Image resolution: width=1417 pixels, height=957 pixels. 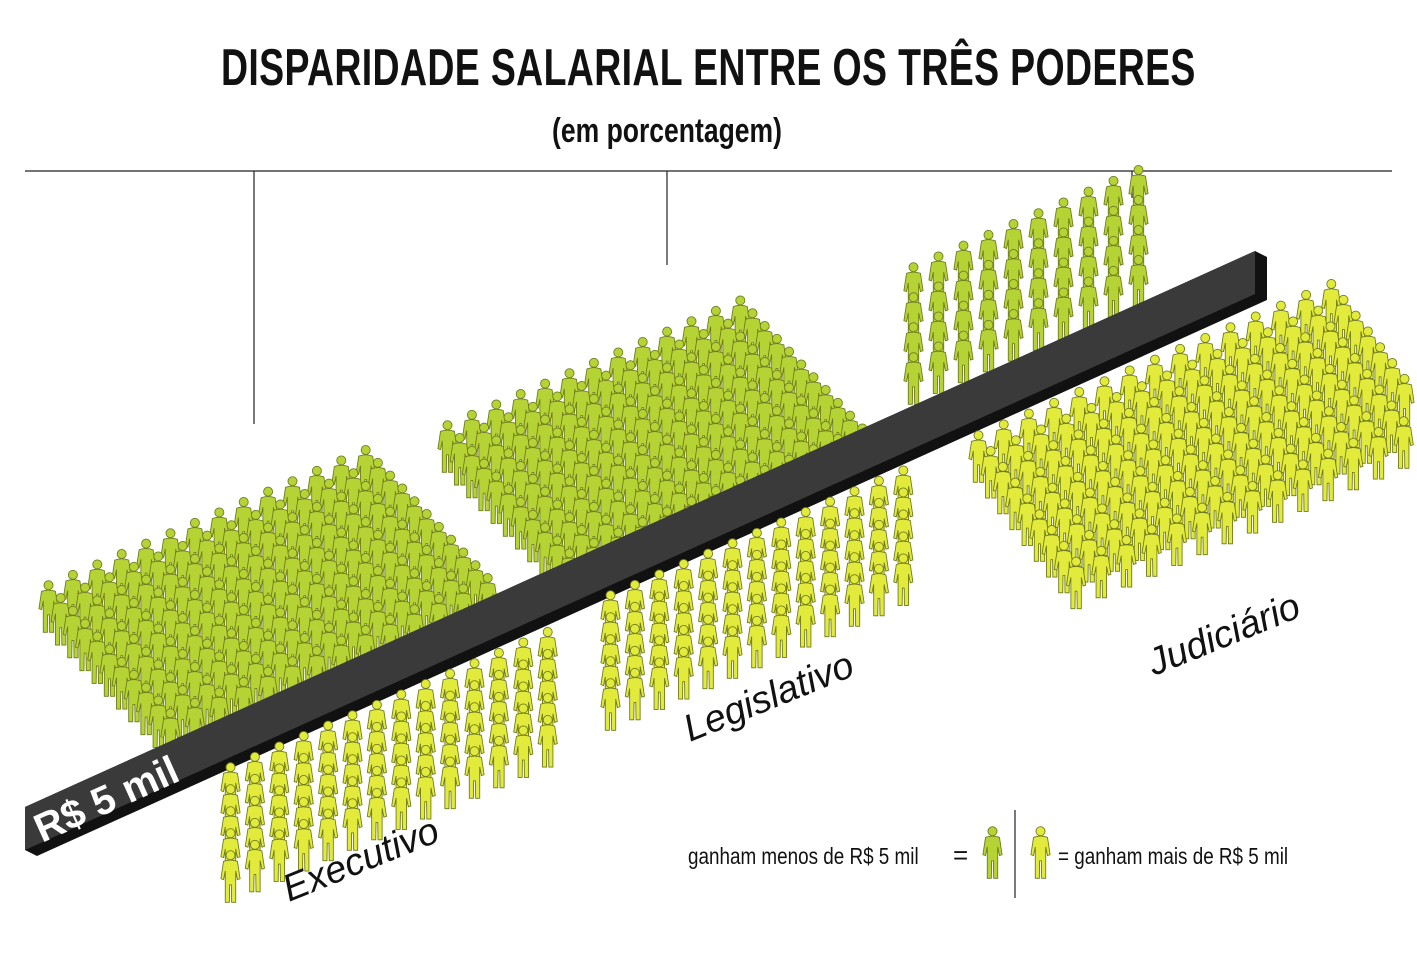 What do you see at coordinates (992, 852) in the screenshot?
I see `legend-less-person-icon` at bounding box center [992, 852].